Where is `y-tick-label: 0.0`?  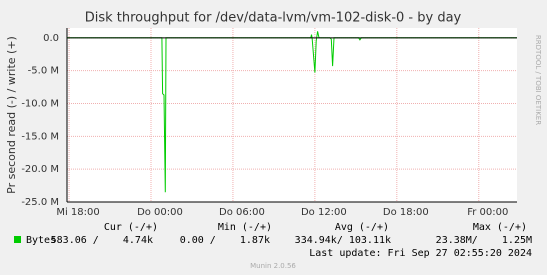 y-tick-label: 0.0 is located at coordinates (51, 38).